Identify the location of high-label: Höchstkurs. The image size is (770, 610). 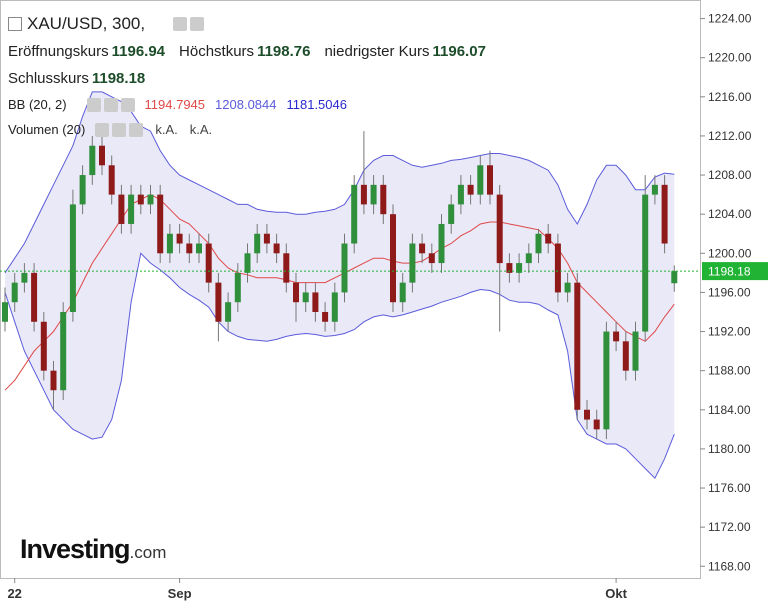
(217, 51).